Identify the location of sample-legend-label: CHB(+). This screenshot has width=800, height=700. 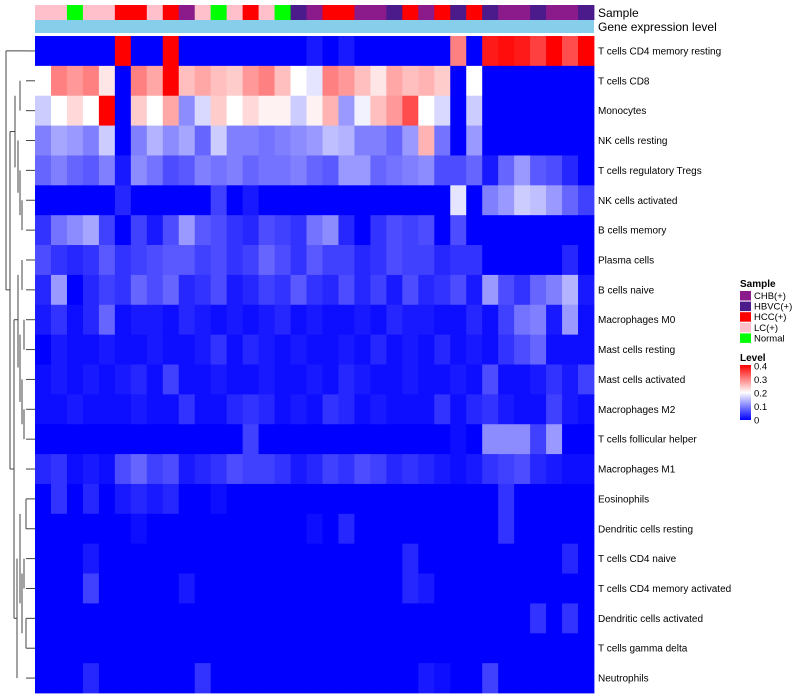
(770, 296).